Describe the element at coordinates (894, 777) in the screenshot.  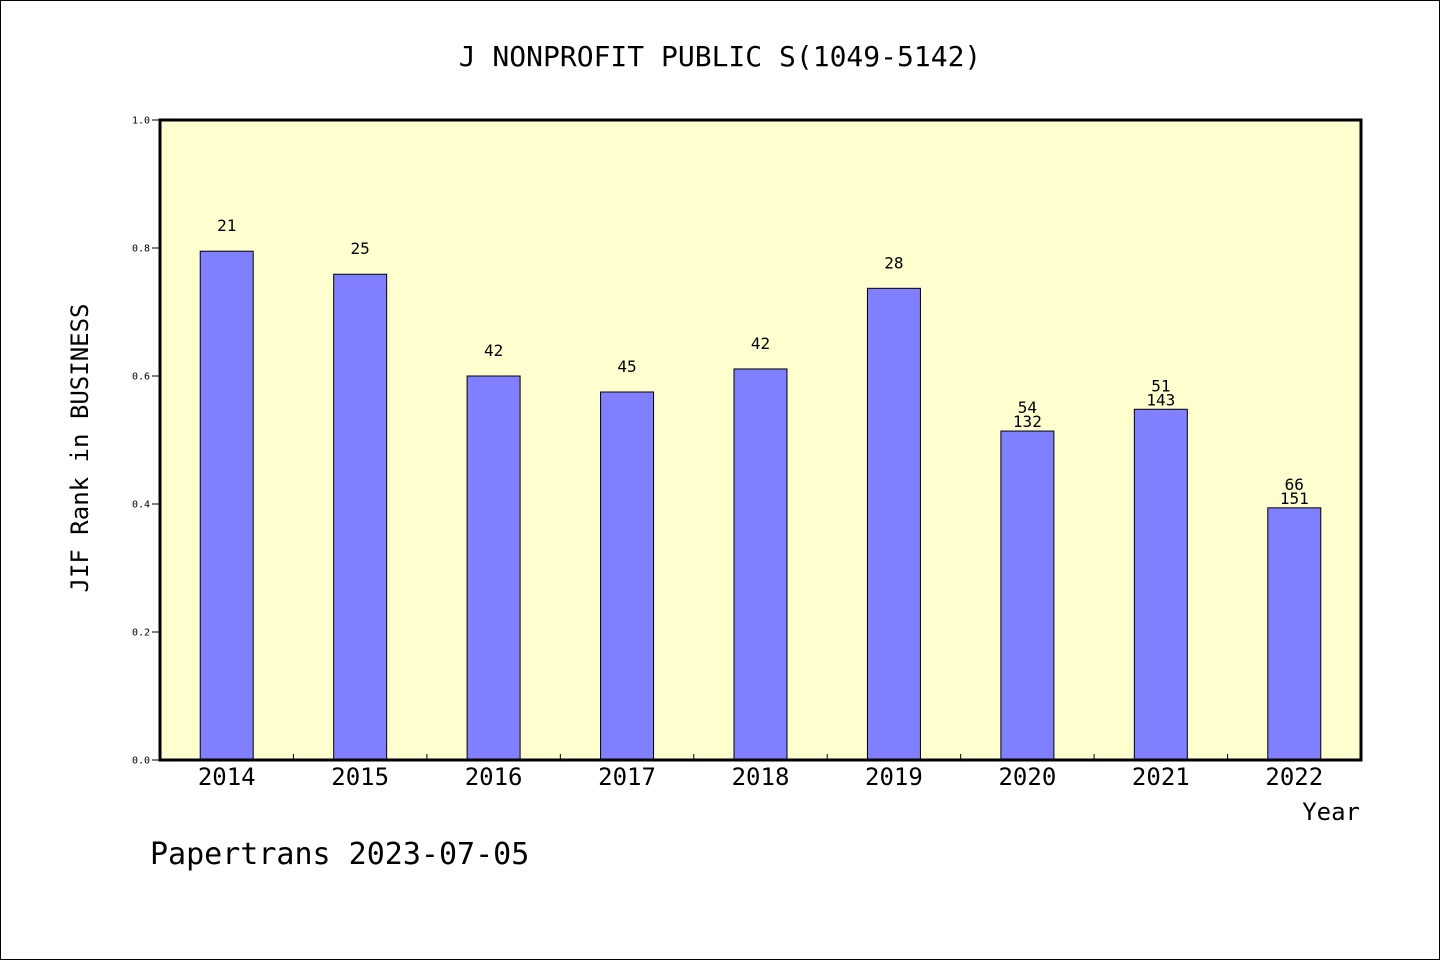
I see `x-tick-label: 2019` at that location.